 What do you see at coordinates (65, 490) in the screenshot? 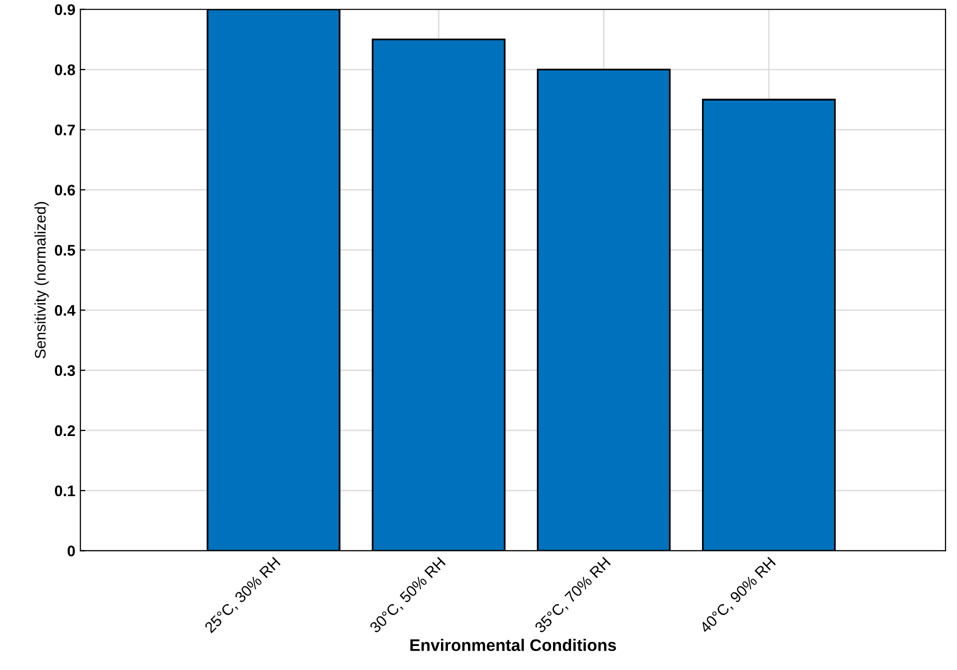
I see `y-tick-label: 0.1` at bounding box center [65, 490].